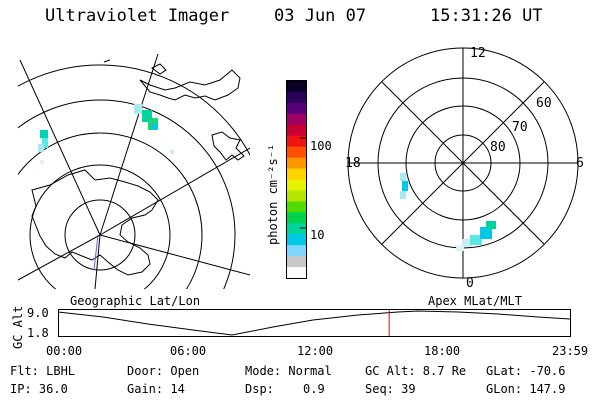 The width and height of the screenshot is (600, 400). What do you see at coordinates (43, 371) in the screenshot?
I see `info-filter: Flt: LBHL` at bounding box center [43, 371].